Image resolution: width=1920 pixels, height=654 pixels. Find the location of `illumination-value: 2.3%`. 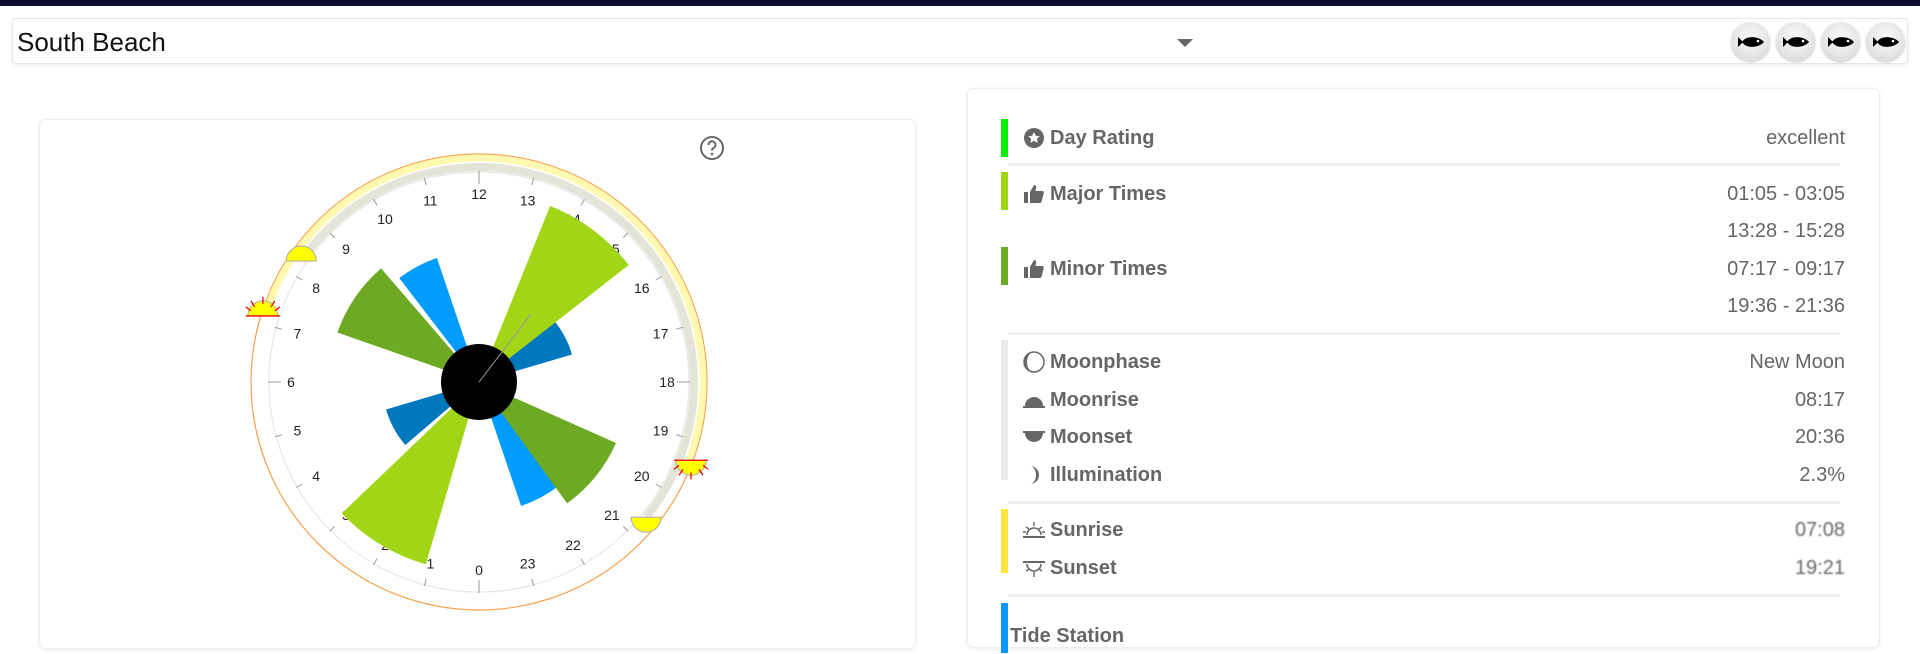

illumination-value: 2.3% is located at coordinates (1822, 475).